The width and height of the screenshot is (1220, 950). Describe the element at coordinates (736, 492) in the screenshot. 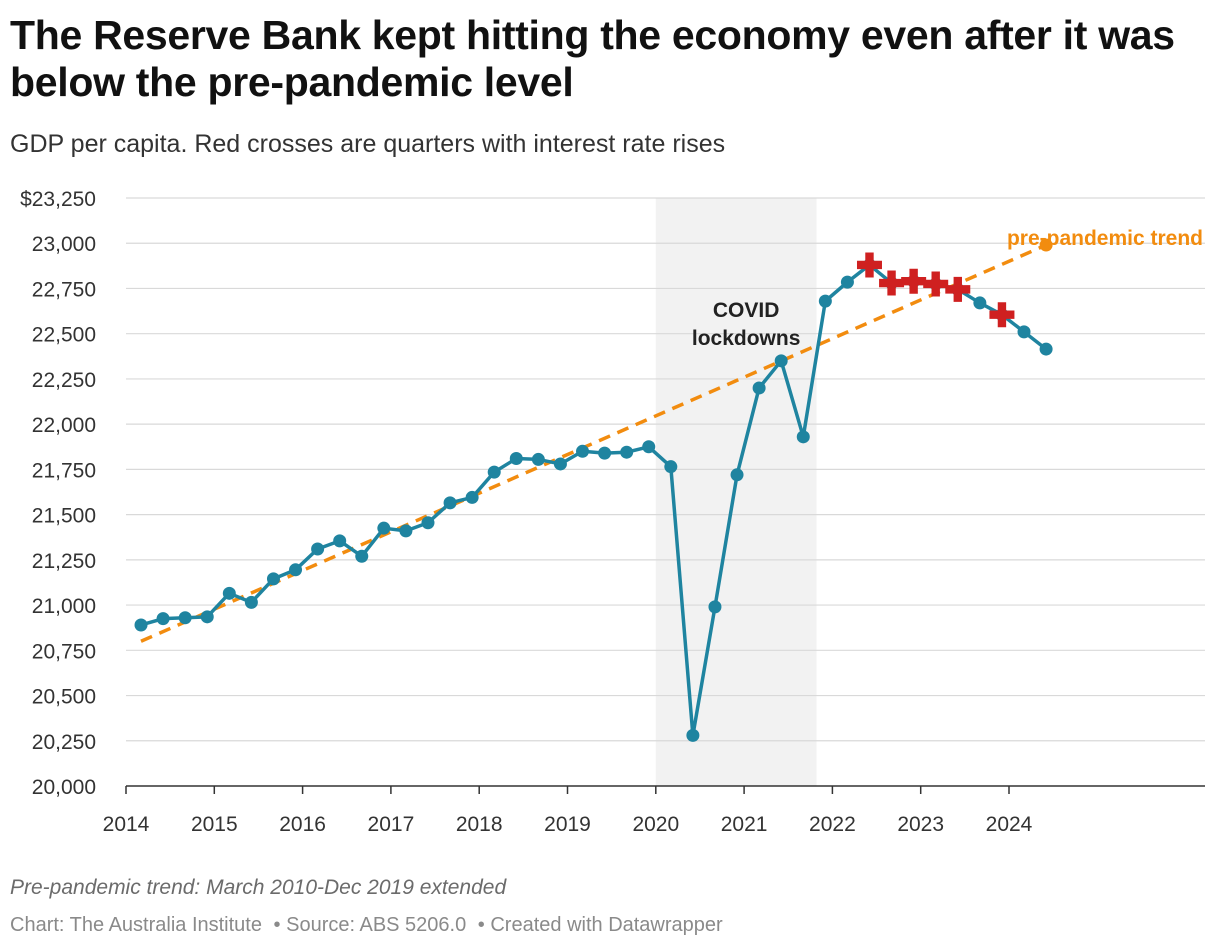

I see `covid-lockdown-band` at that location.